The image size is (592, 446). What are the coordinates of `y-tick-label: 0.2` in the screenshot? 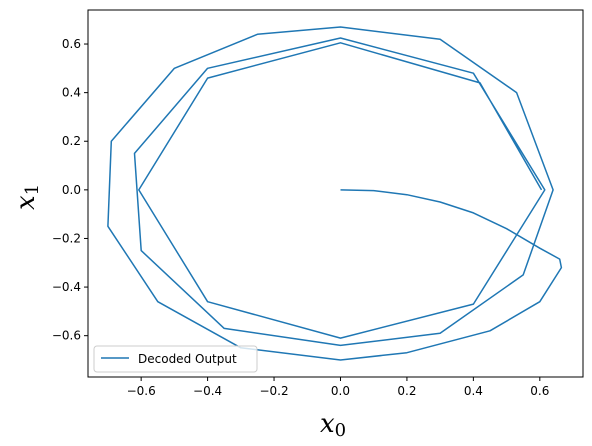 It's located at (71, 141).